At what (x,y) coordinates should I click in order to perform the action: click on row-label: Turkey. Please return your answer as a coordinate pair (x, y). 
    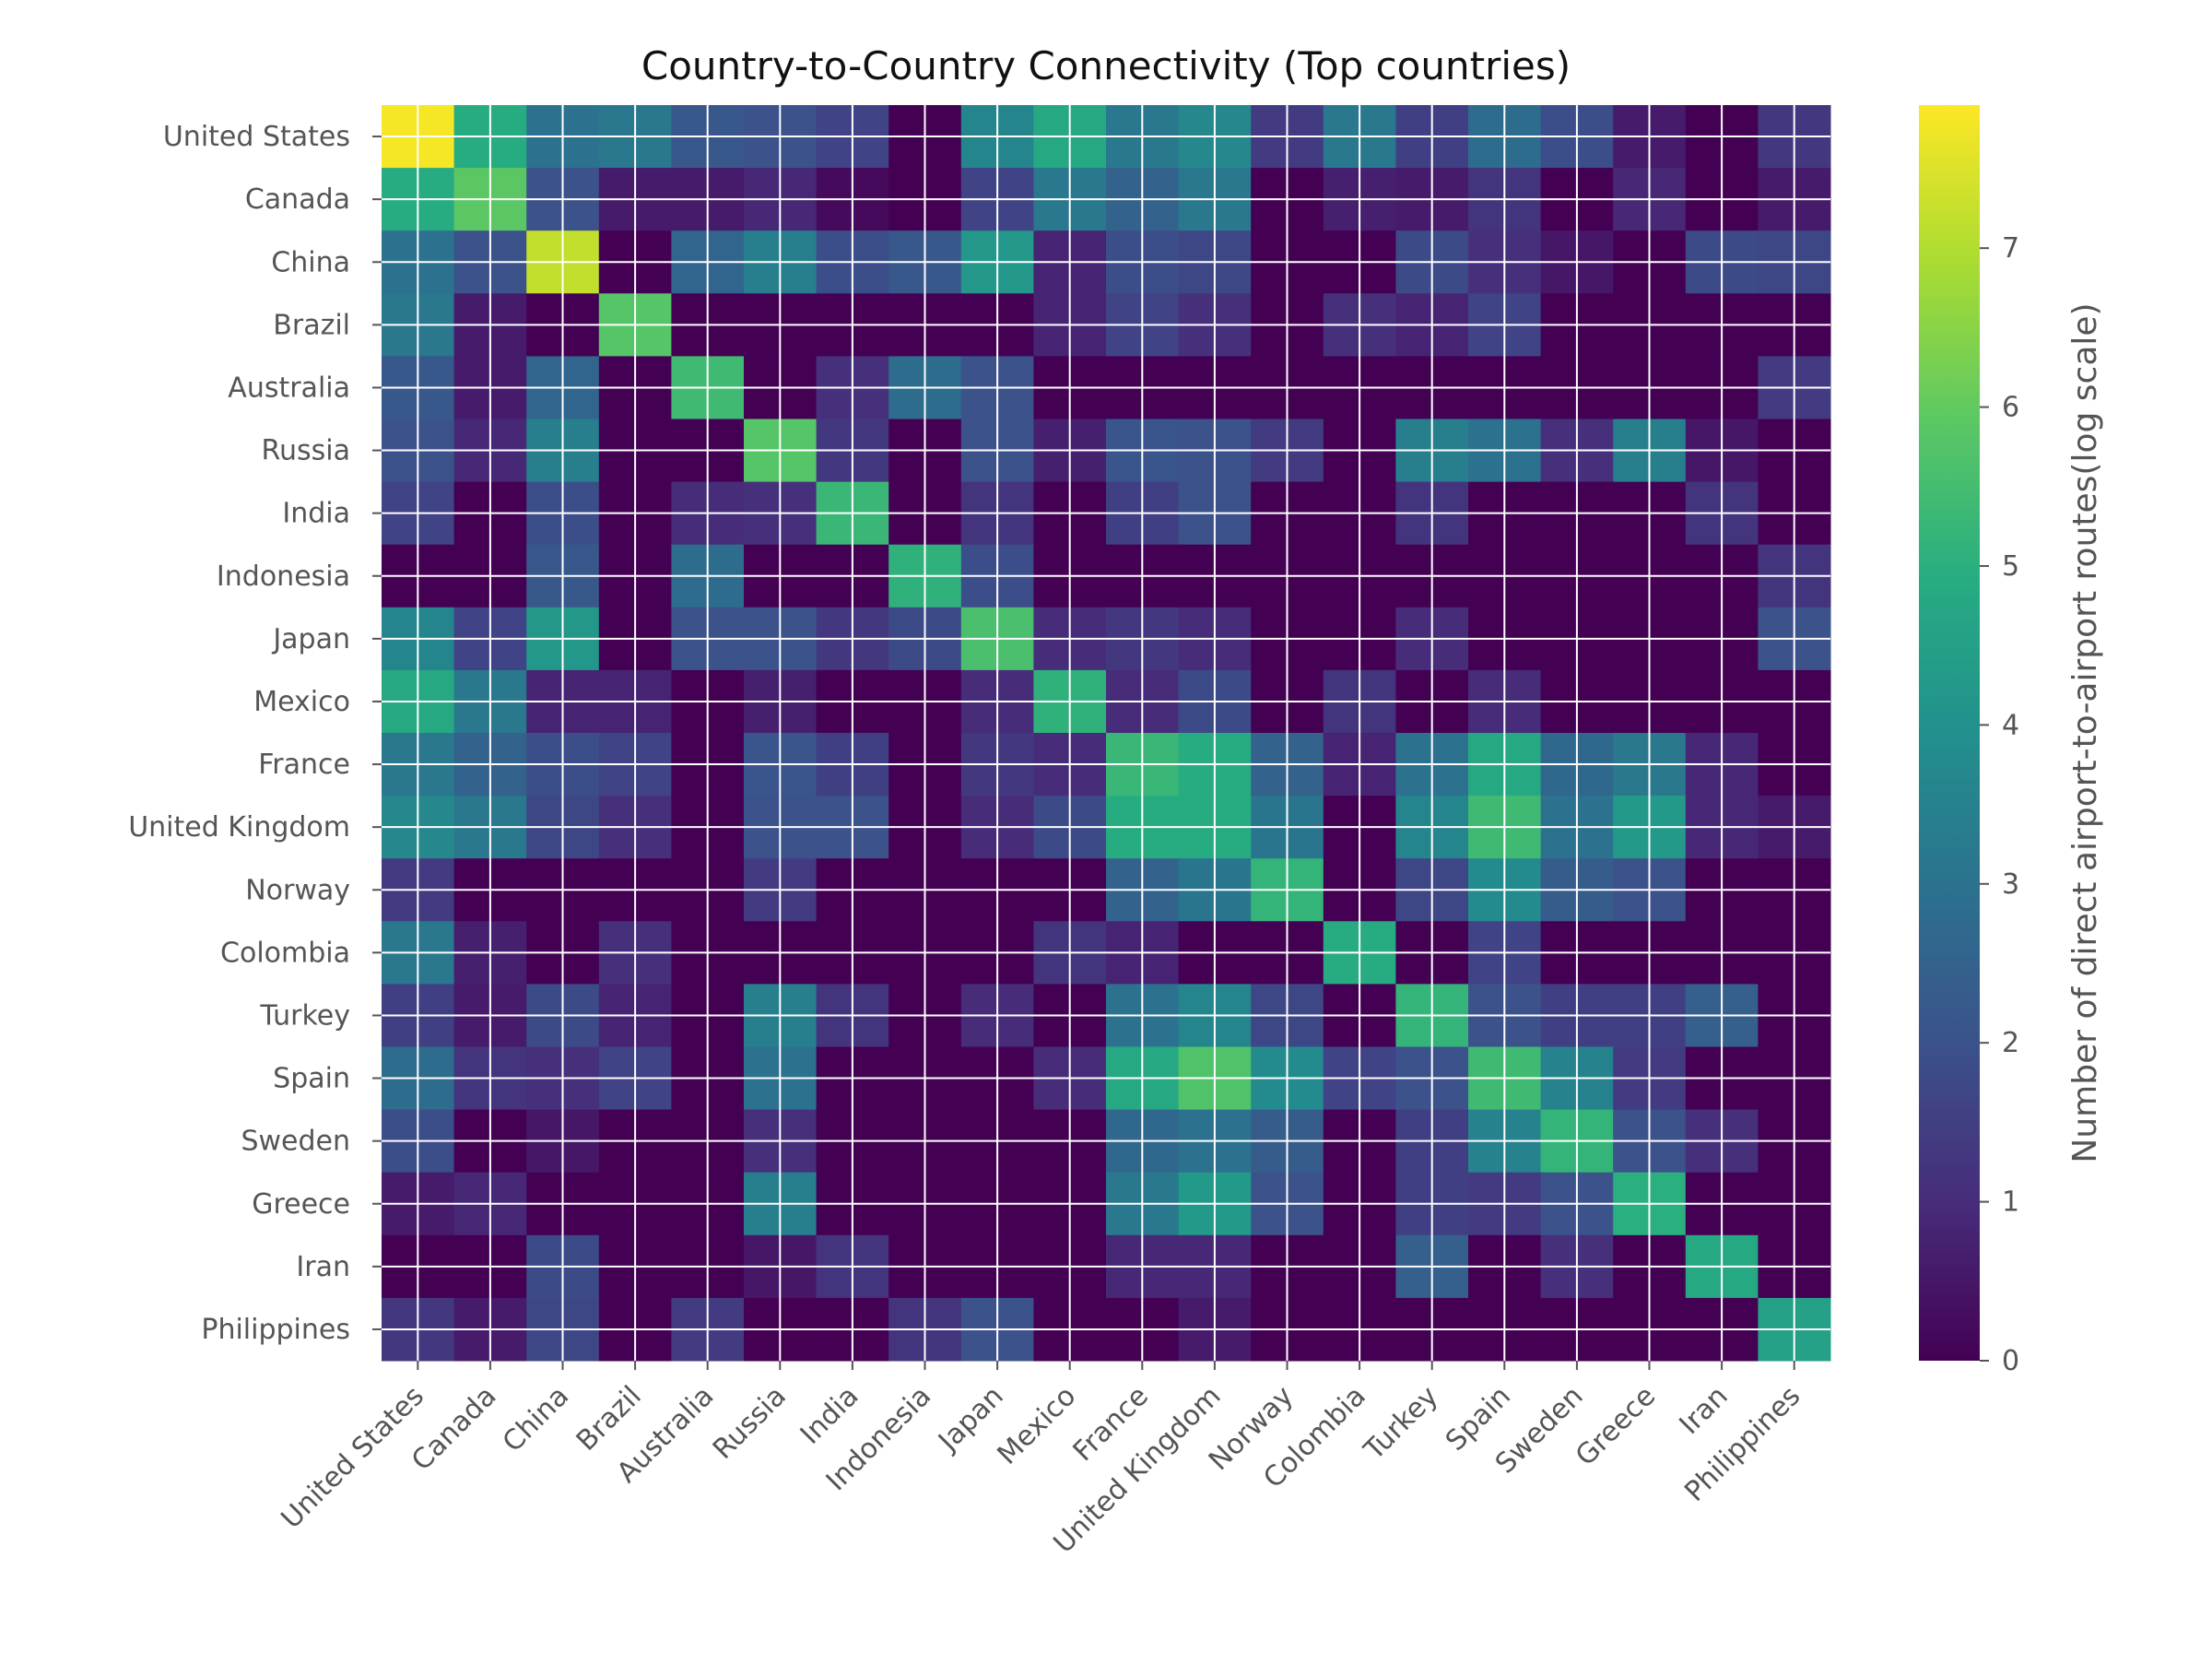
    Looking at the image, I should click on (304, 1015).